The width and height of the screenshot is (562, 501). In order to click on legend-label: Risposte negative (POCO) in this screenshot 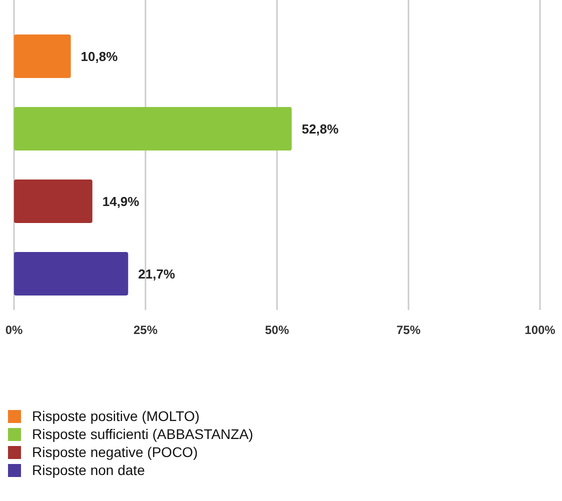, I will do `click(115, 452)`.